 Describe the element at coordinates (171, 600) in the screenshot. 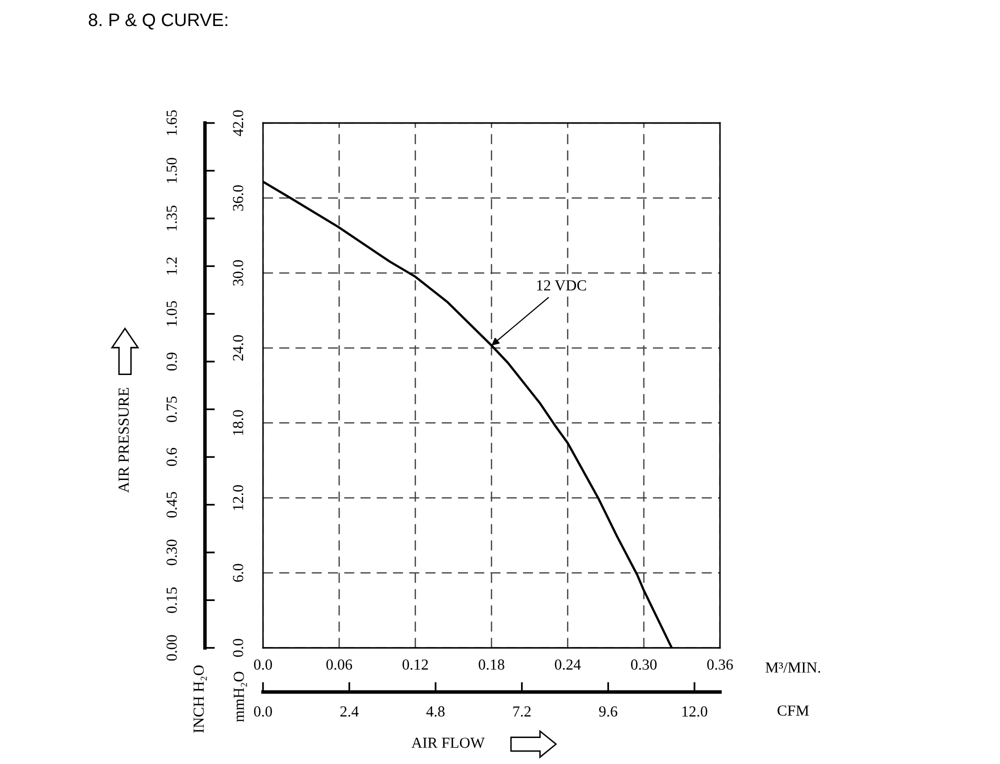

I see `y2-tick-label: 0.15` at that location.